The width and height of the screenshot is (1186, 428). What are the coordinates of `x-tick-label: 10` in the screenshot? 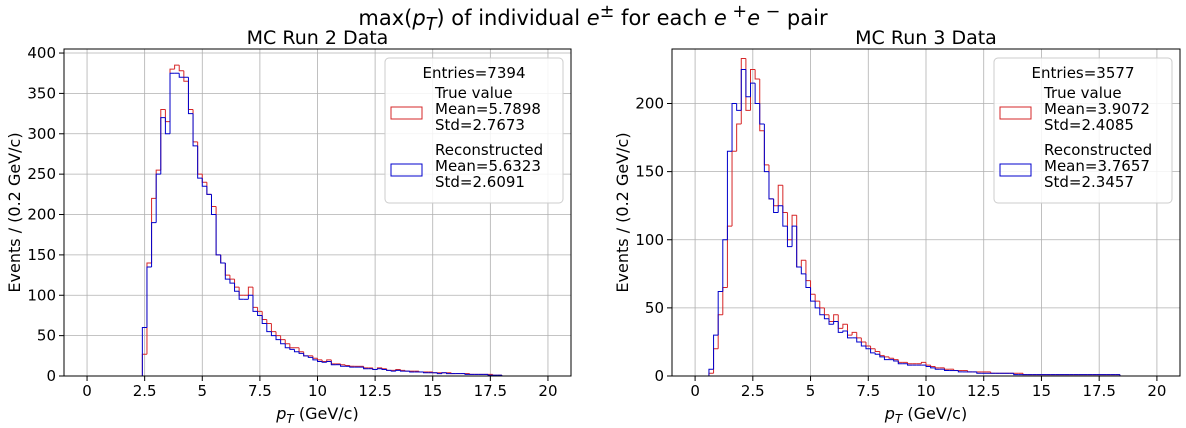 It's located at (925, 391).